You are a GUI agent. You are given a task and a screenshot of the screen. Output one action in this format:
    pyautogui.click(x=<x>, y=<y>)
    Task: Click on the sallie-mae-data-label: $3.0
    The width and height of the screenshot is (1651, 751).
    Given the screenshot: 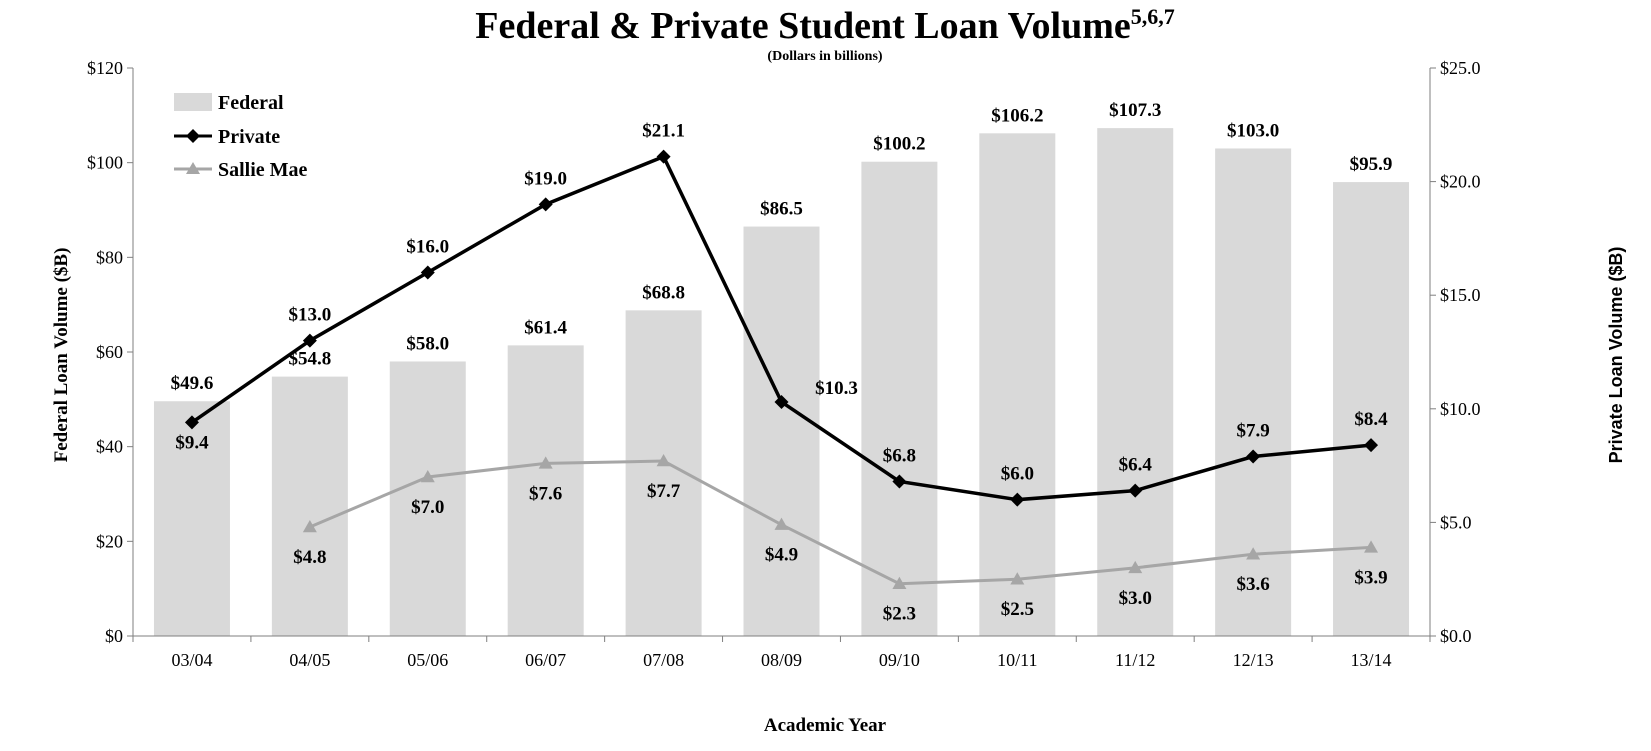 What is the action you would take?
    pyautogui.click(x=1135, y=598)
    